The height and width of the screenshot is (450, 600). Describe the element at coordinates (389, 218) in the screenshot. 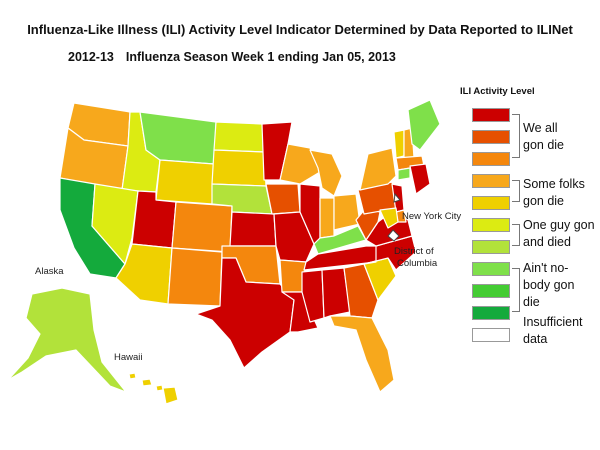

I see `state-maryland` at that location.